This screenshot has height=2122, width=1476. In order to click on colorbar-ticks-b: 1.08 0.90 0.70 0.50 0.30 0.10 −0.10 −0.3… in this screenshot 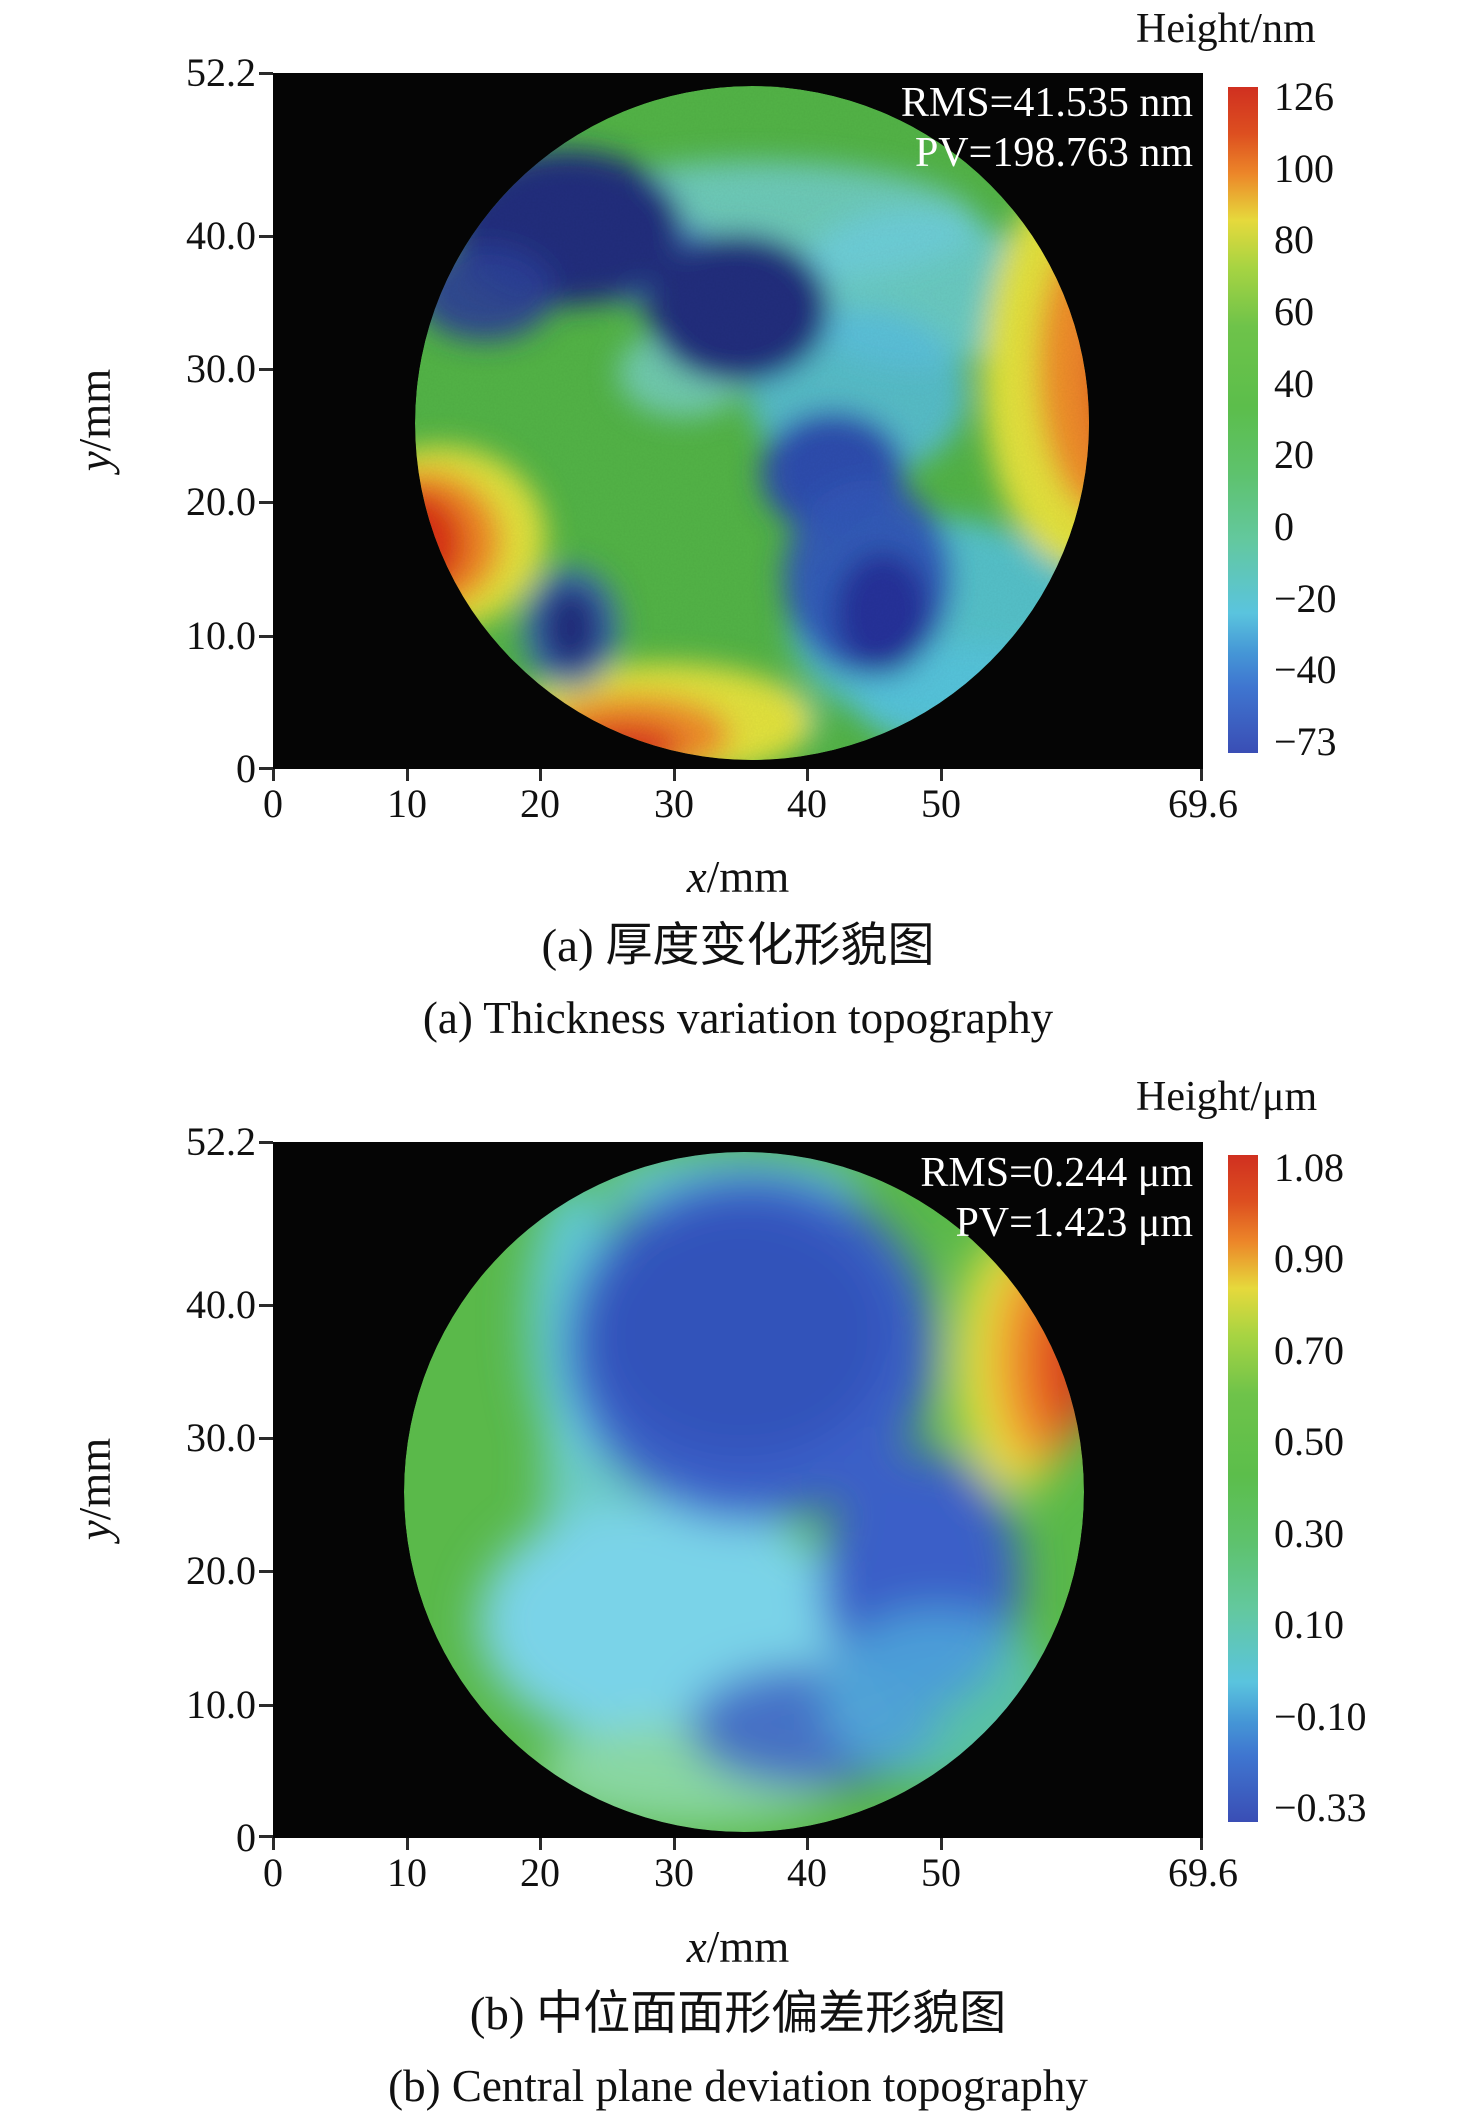, I will do `click(1359, 1488)`.